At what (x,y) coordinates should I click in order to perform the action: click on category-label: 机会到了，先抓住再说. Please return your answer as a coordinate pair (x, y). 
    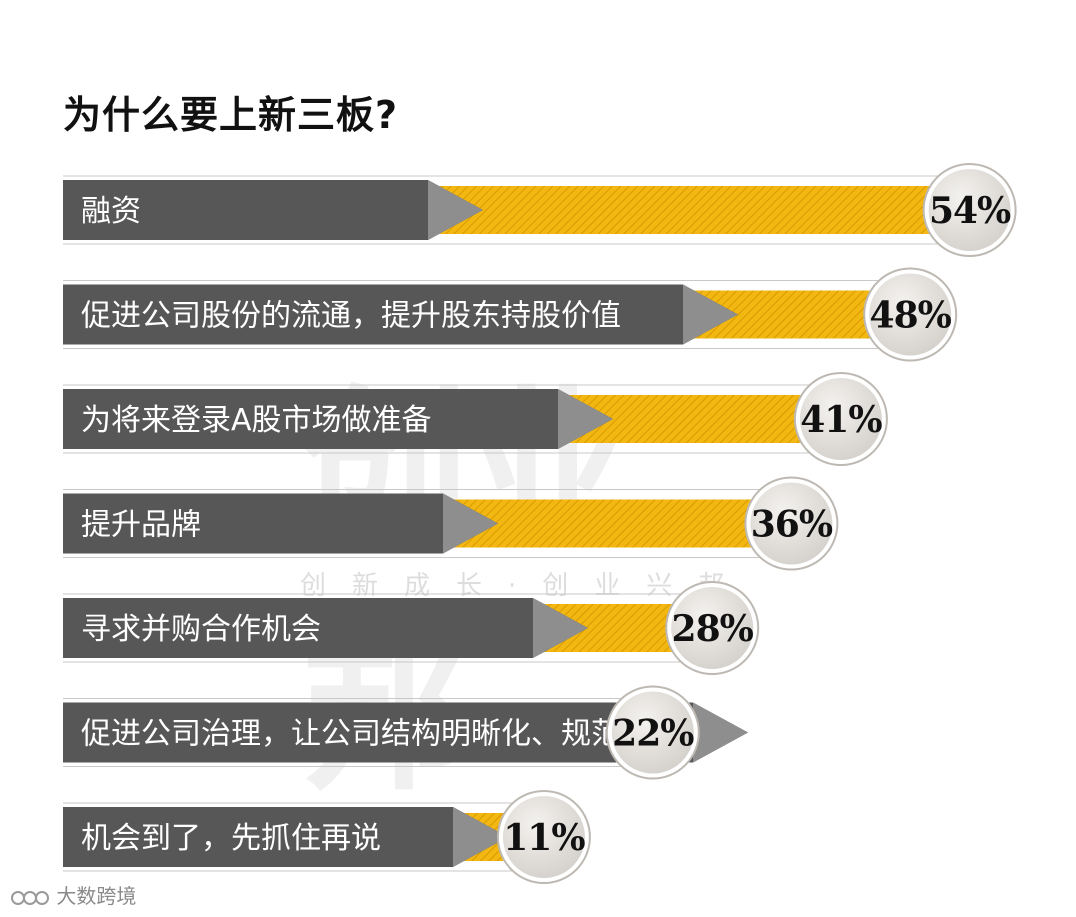
    Looking at the image, I should click on (231, 838).